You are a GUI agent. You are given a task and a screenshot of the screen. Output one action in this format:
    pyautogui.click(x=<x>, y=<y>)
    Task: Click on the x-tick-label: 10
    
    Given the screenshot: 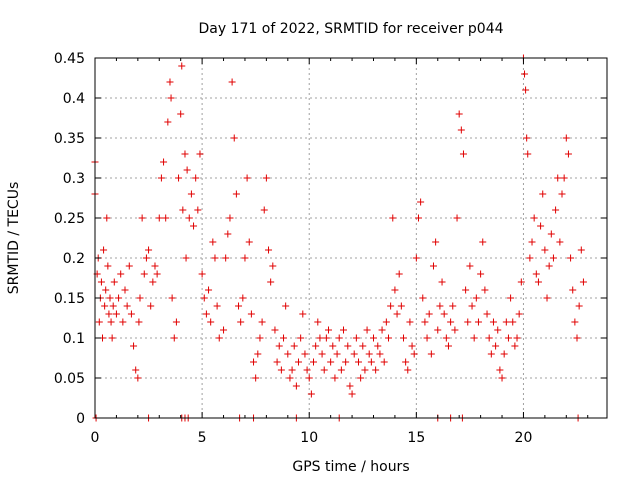 What is the action you would take?
    pyautogui.click(x=309, y=438)
    